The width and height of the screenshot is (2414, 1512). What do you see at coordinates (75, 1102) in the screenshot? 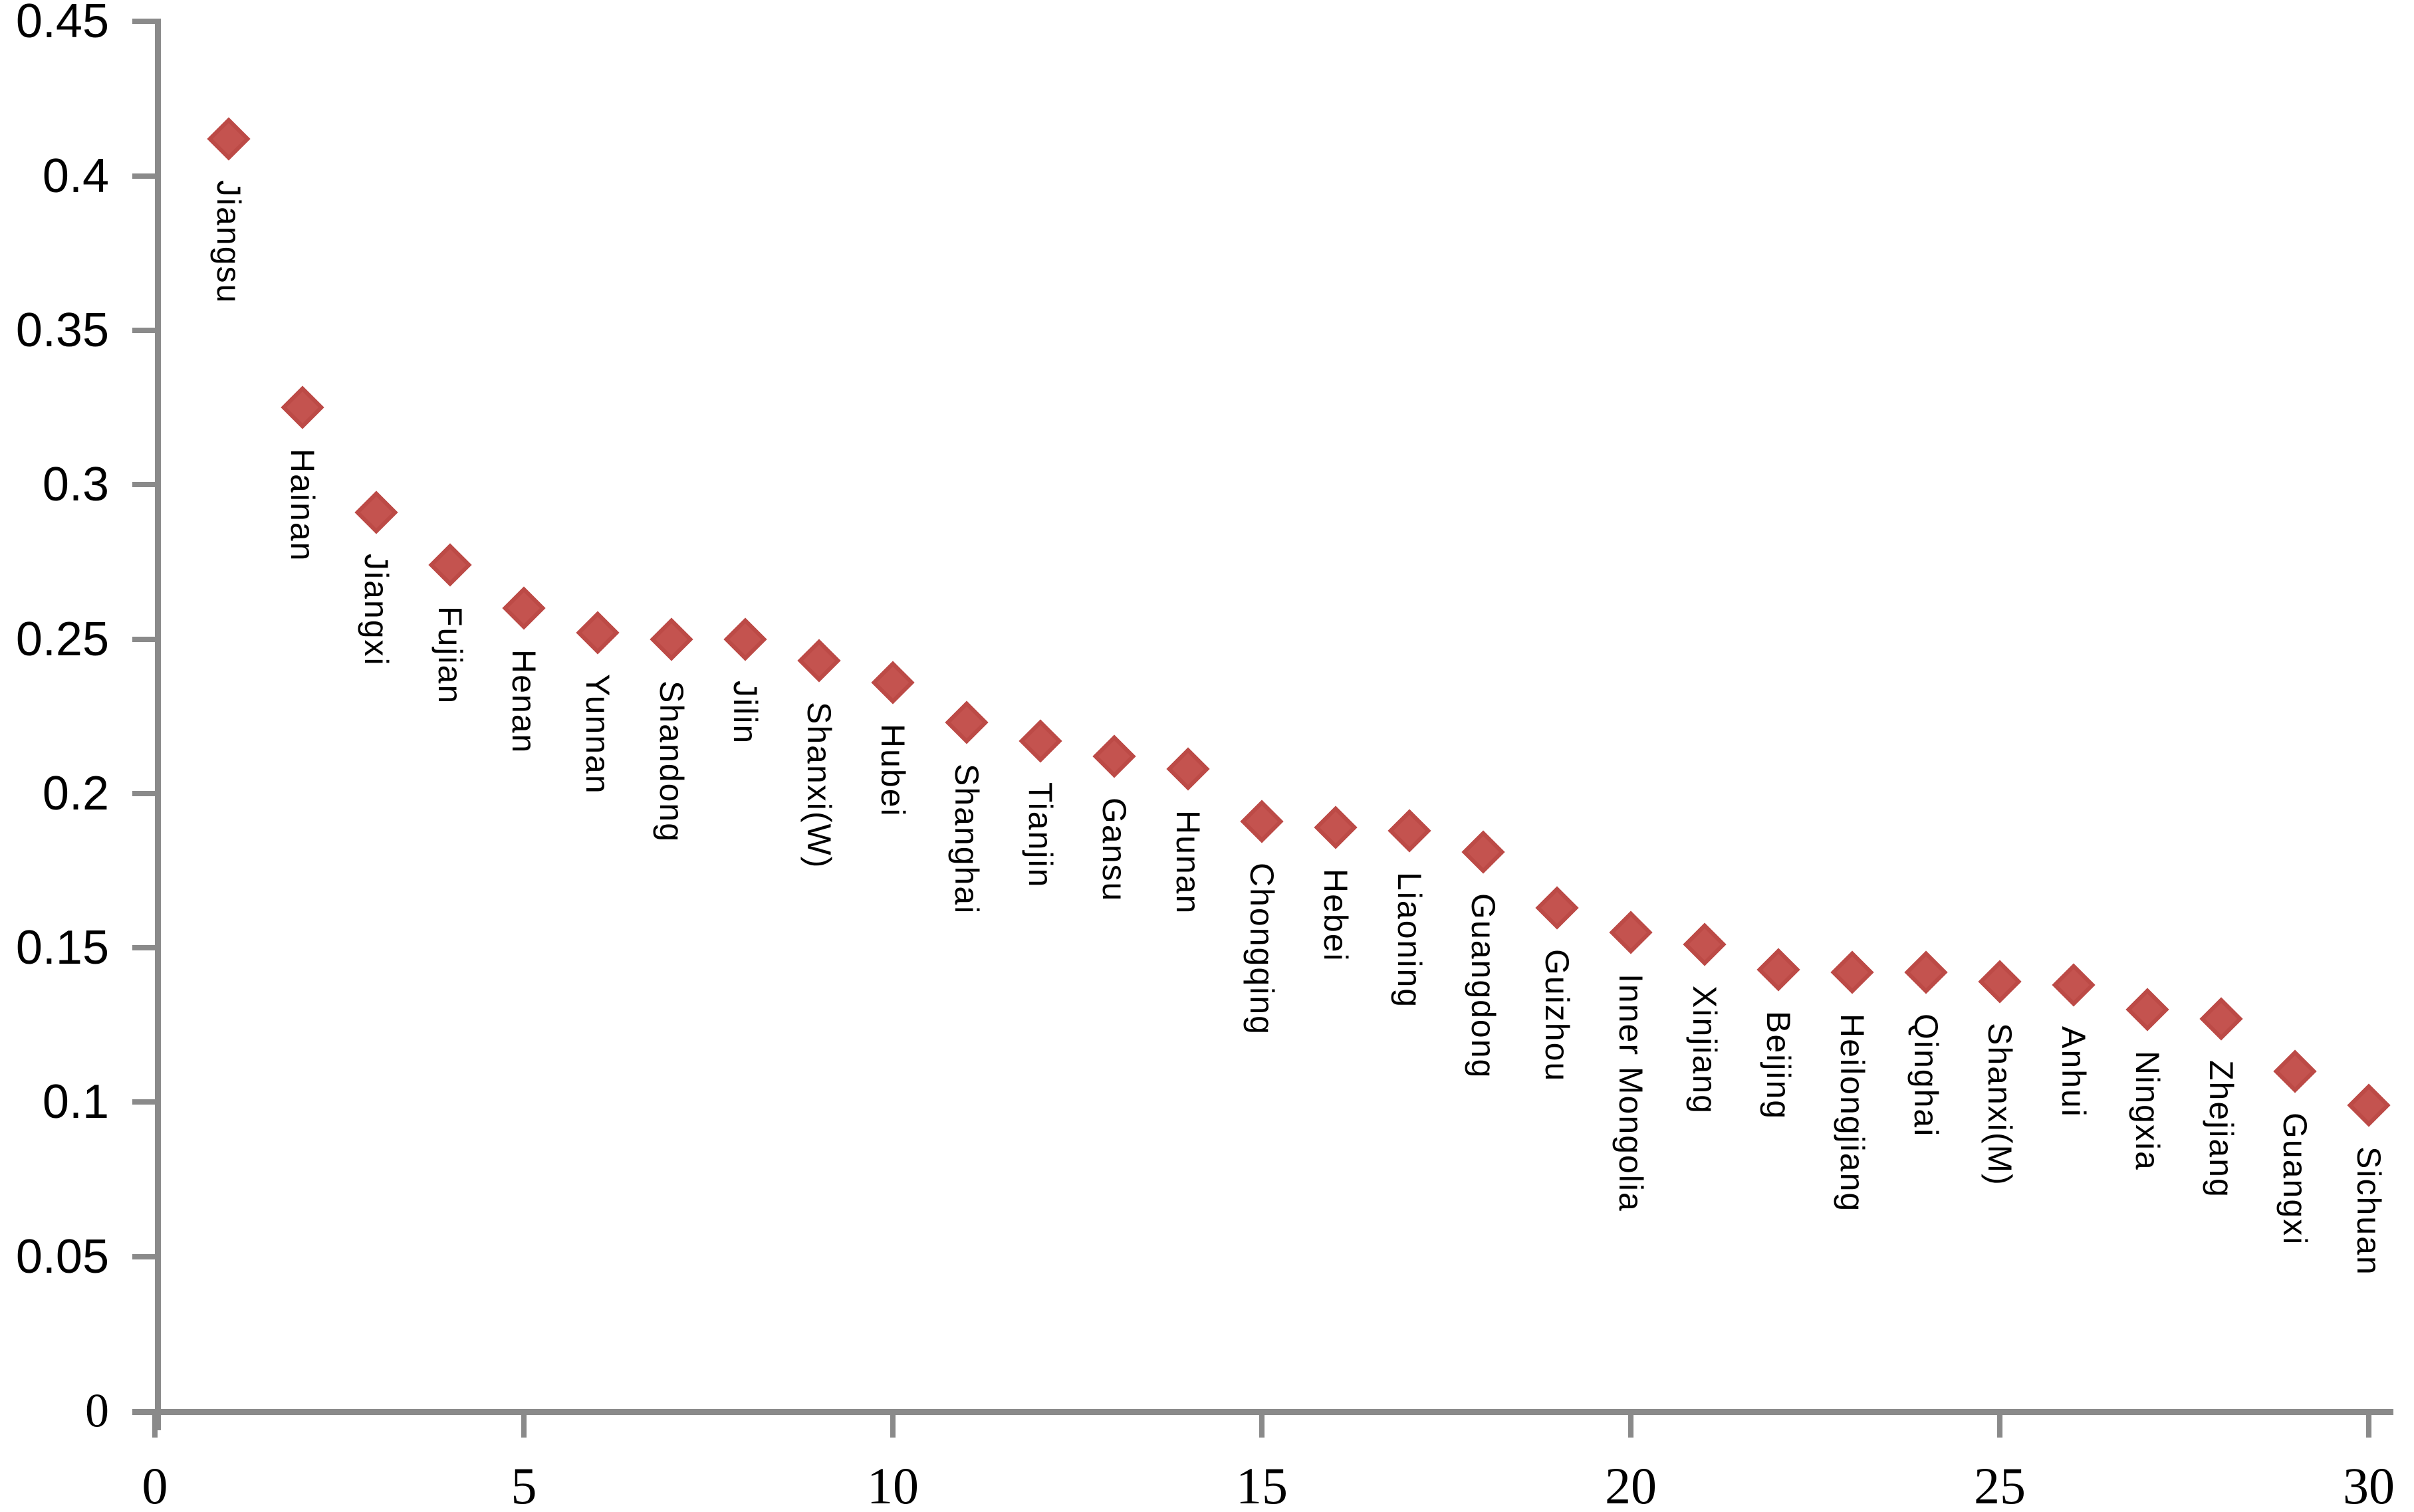
I see `y-axis-tick-label: 0.1` at bounding box center [75, 1102].